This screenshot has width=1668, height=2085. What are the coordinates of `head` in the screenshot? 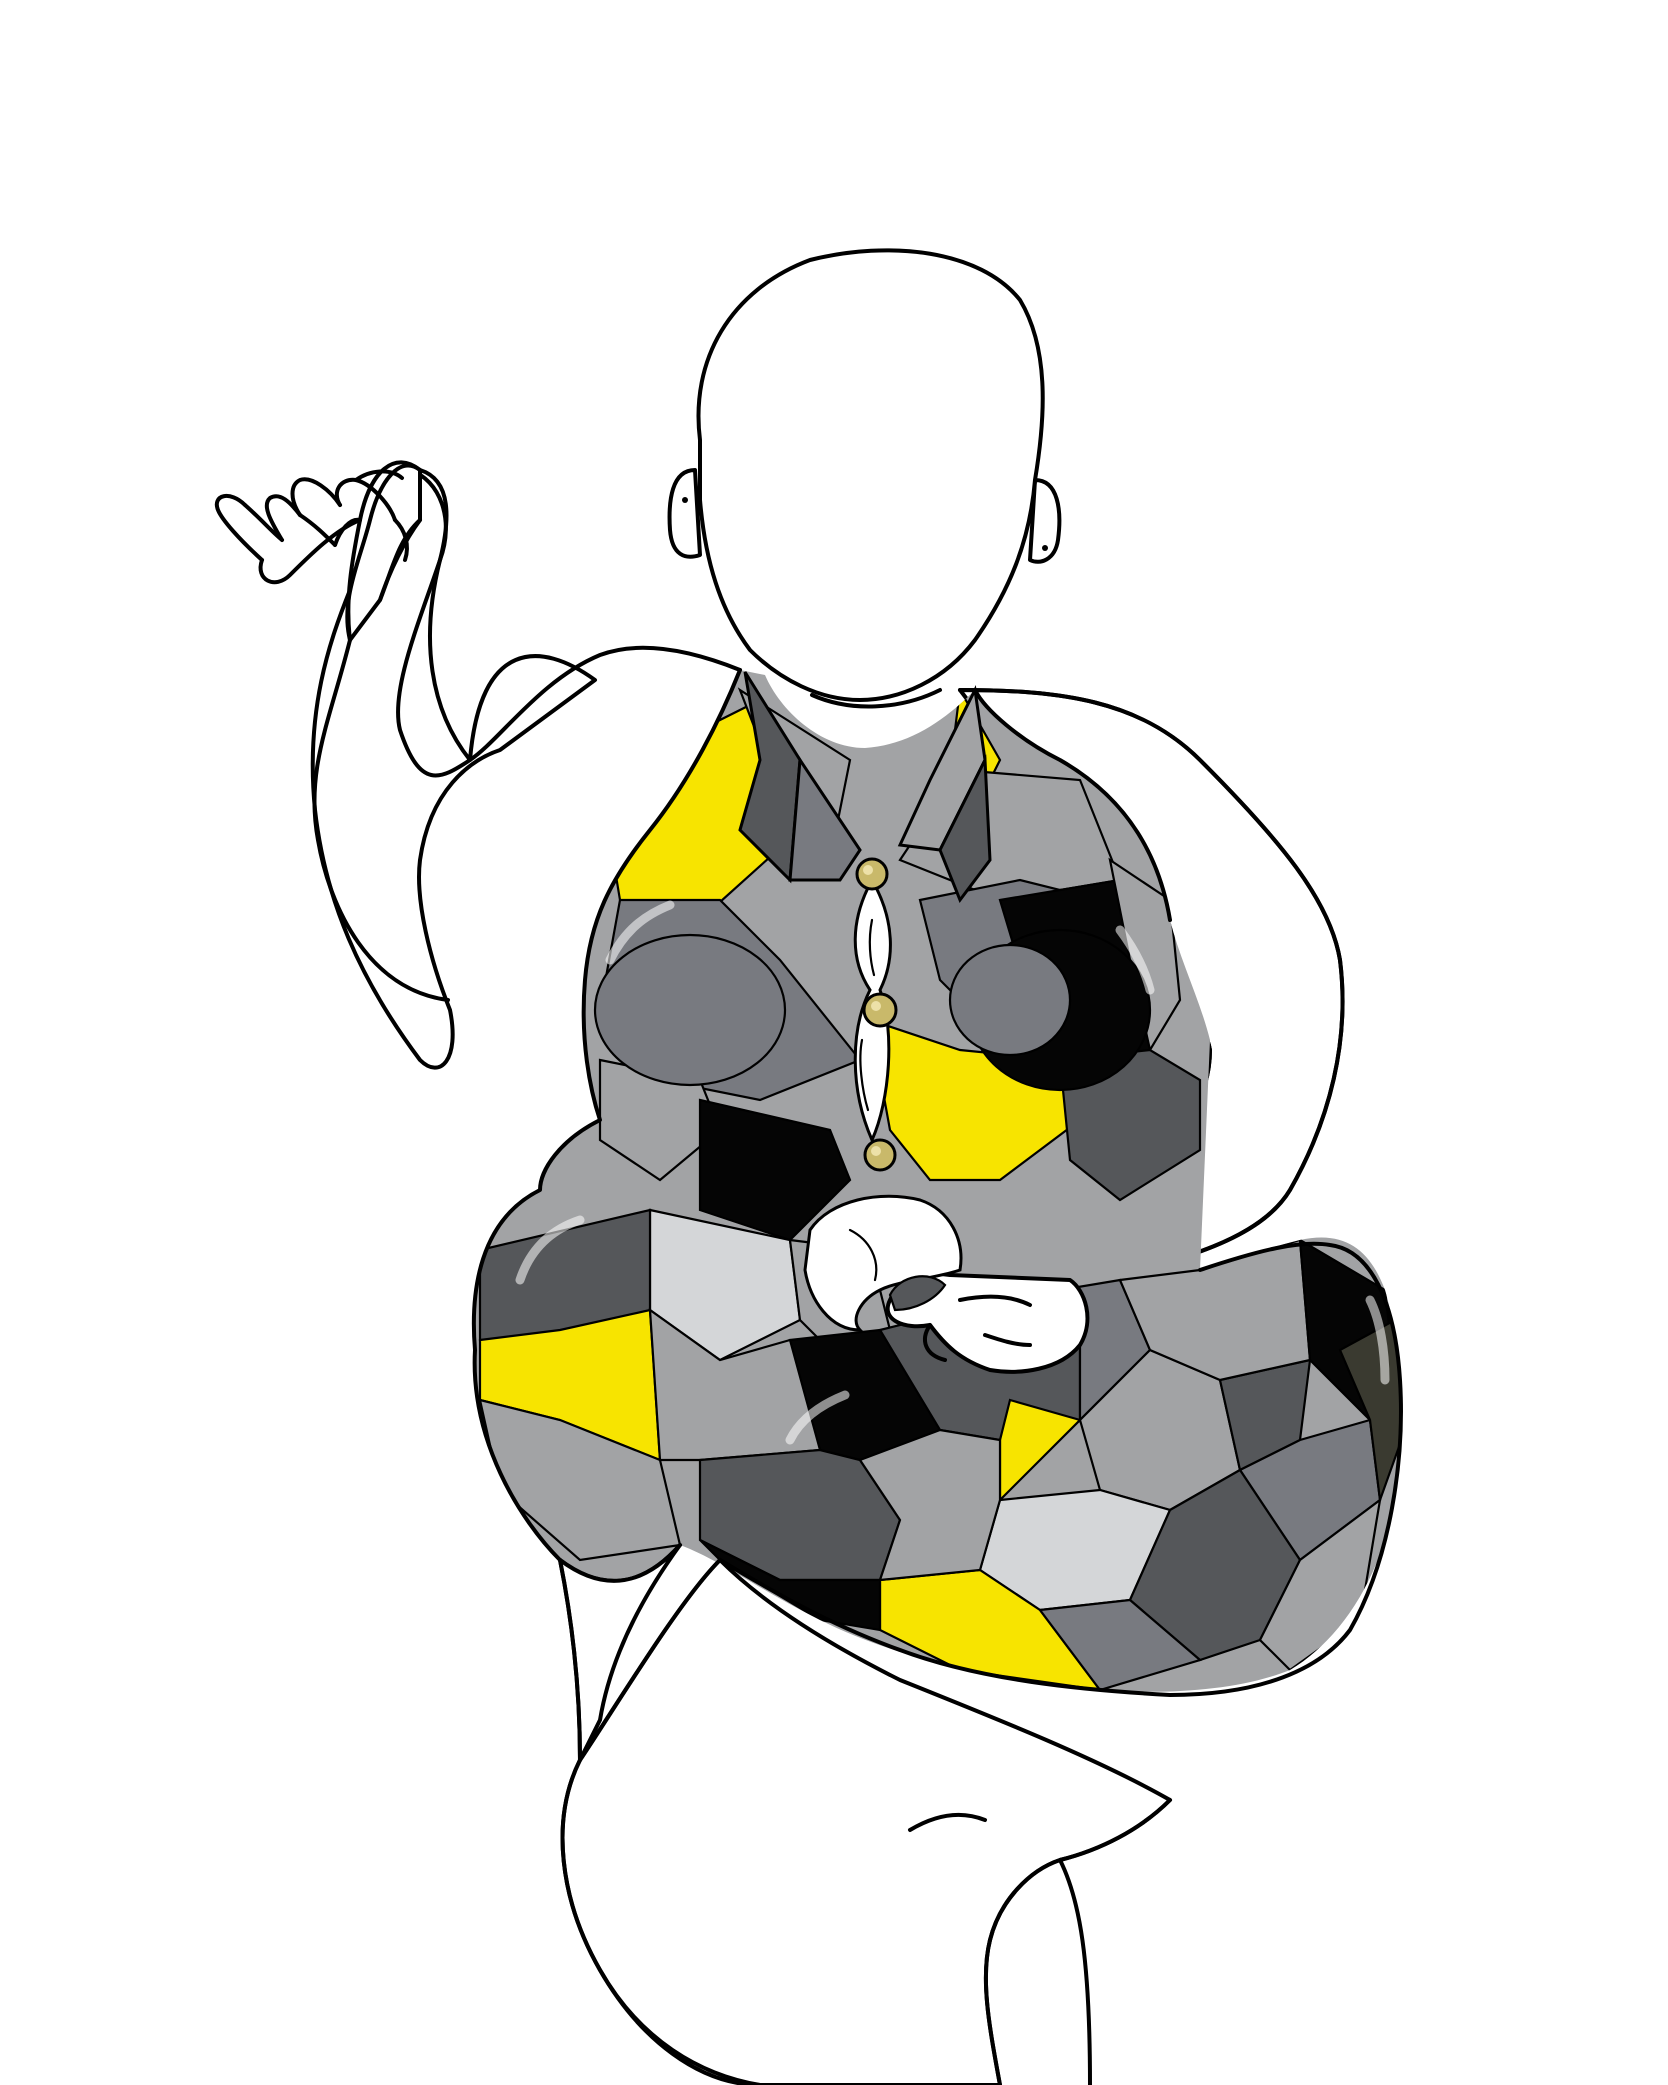 It's located at (864, 478).